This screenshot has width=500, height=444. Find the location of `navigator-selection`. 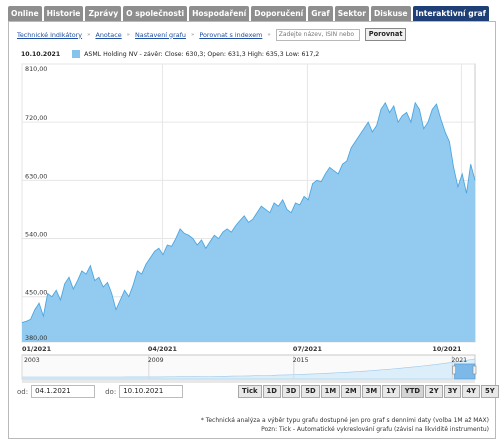

navigator-selection is located at coordinates (465, 371).